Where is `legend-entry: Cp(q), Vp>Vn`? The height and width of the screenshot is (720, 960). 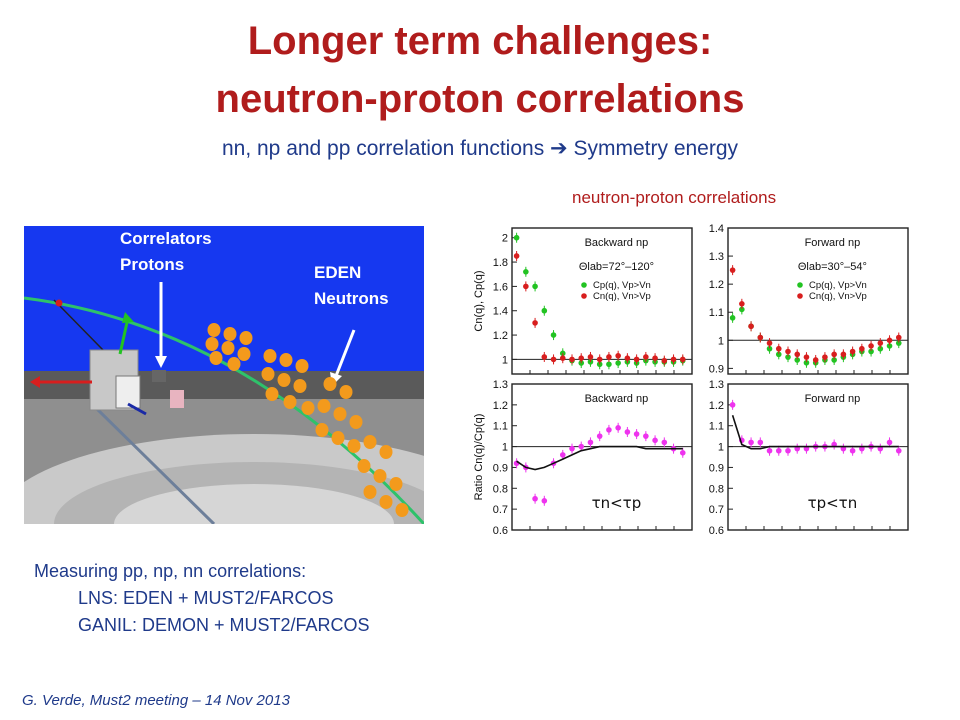 legend-entry: Cp(q), Vp>Vn is located at coordinates (838, 285).